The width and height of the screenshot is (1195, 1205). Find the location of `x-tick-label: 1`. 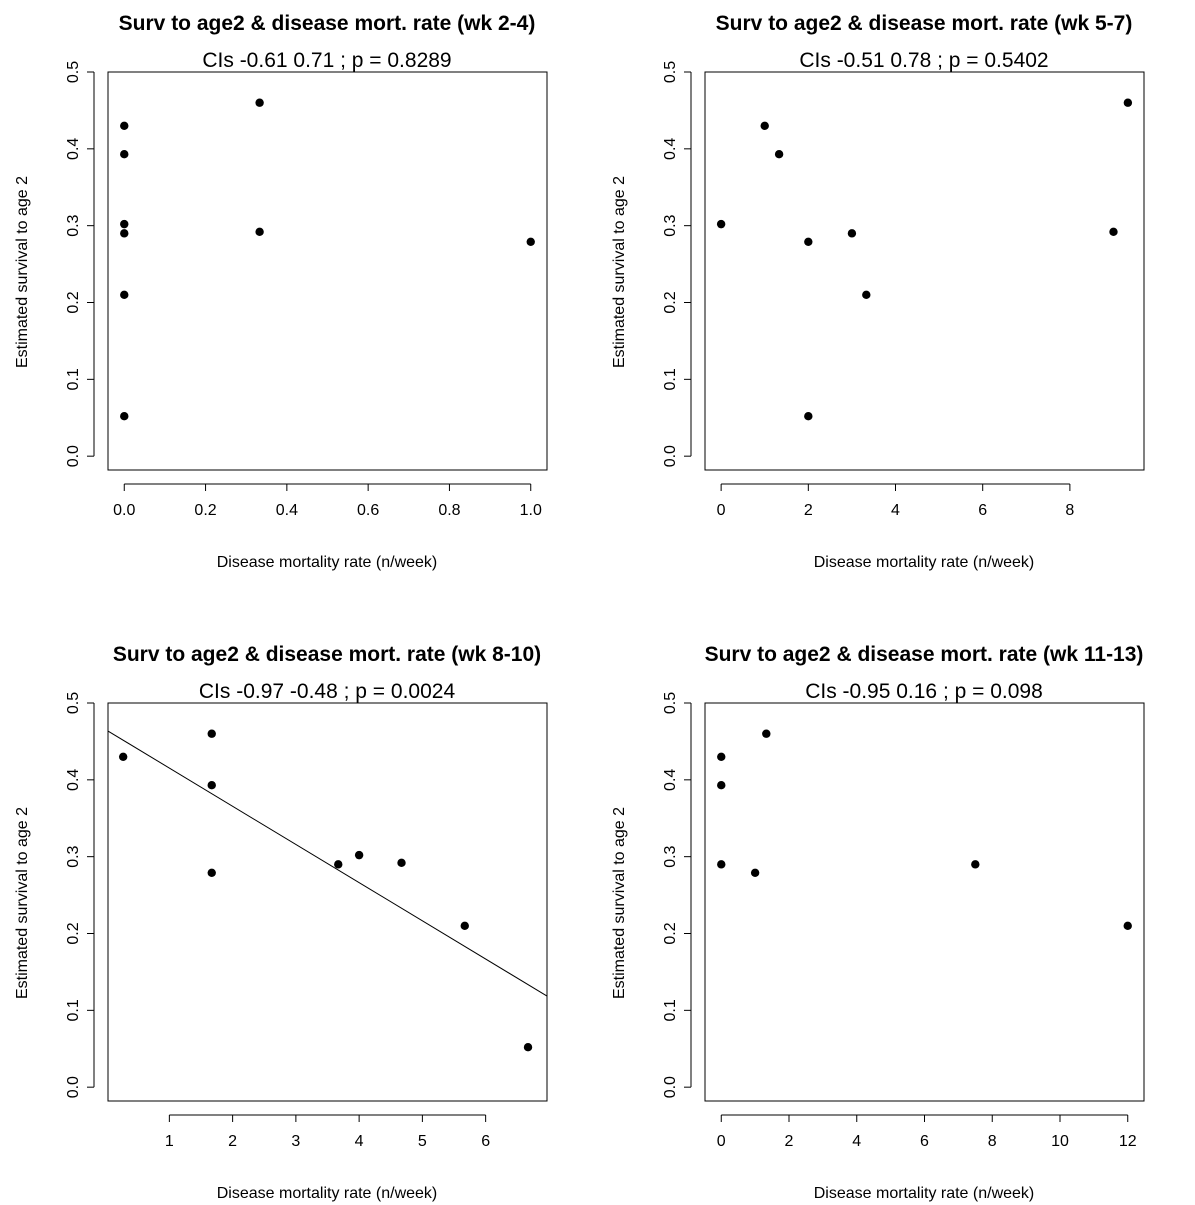

x-tick-label: 1 is located at coordinates (169, 1141).